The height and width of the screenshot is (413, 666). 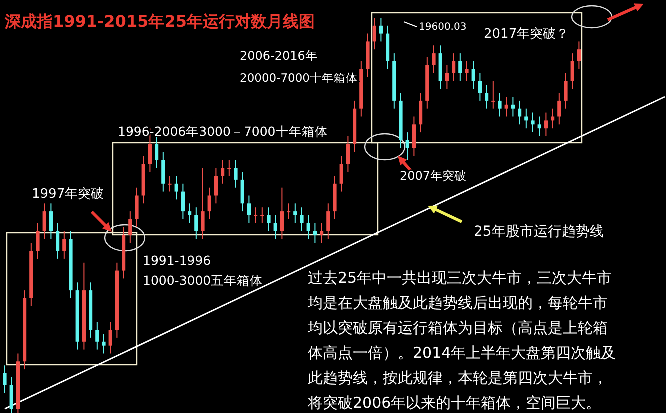 I want to click on annotation: 25年股市运行趋势线, so click(x=539, y=232).